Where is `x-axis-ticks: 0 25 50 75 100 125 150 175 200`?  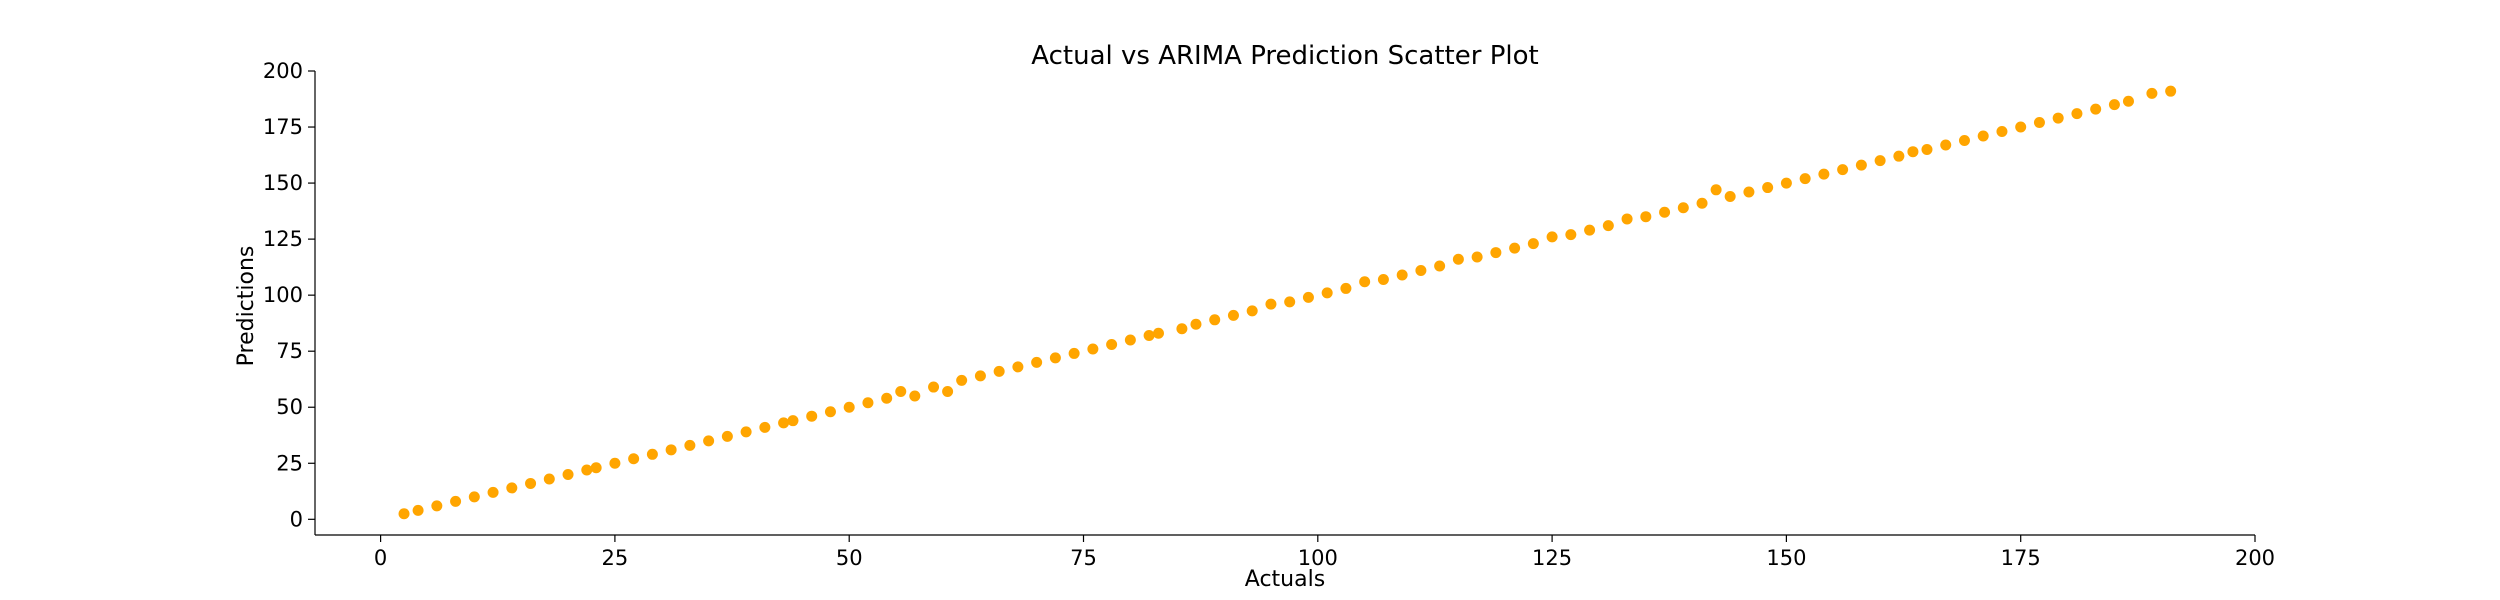 x-axis-ticks: 0 25 50 75 100 125 150 175 200 is located at coordinates (1324, 552).